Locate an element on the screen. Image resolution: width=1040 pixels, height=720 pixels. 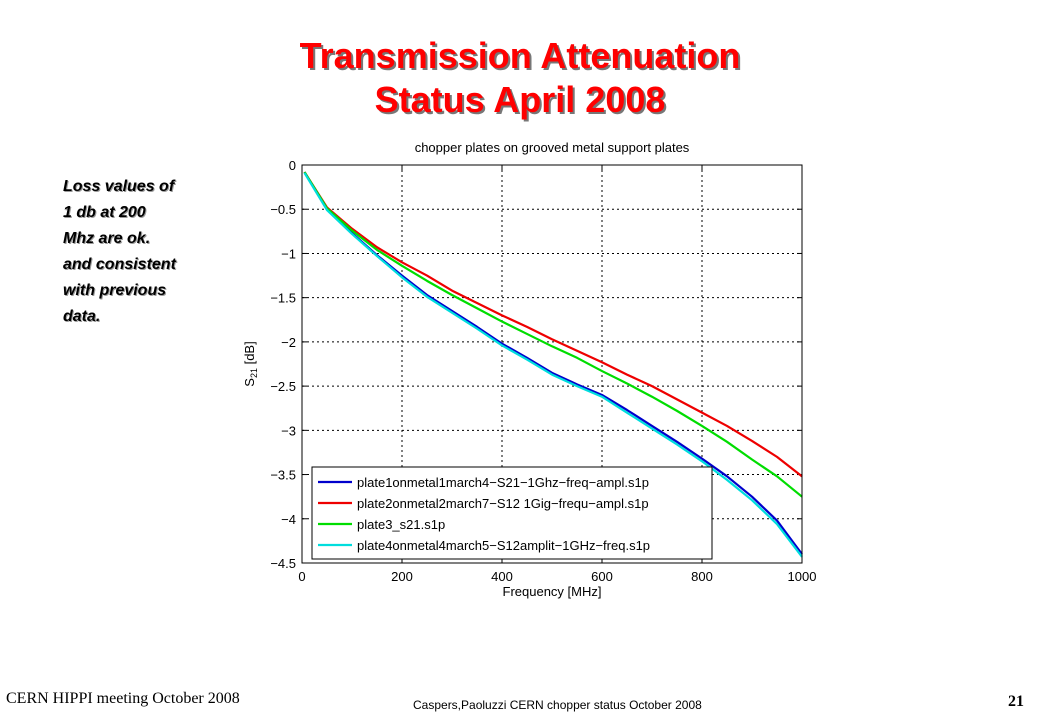
footer-left: CERN HIPPI meeting October 2008 is located at coordinates (123, 698).